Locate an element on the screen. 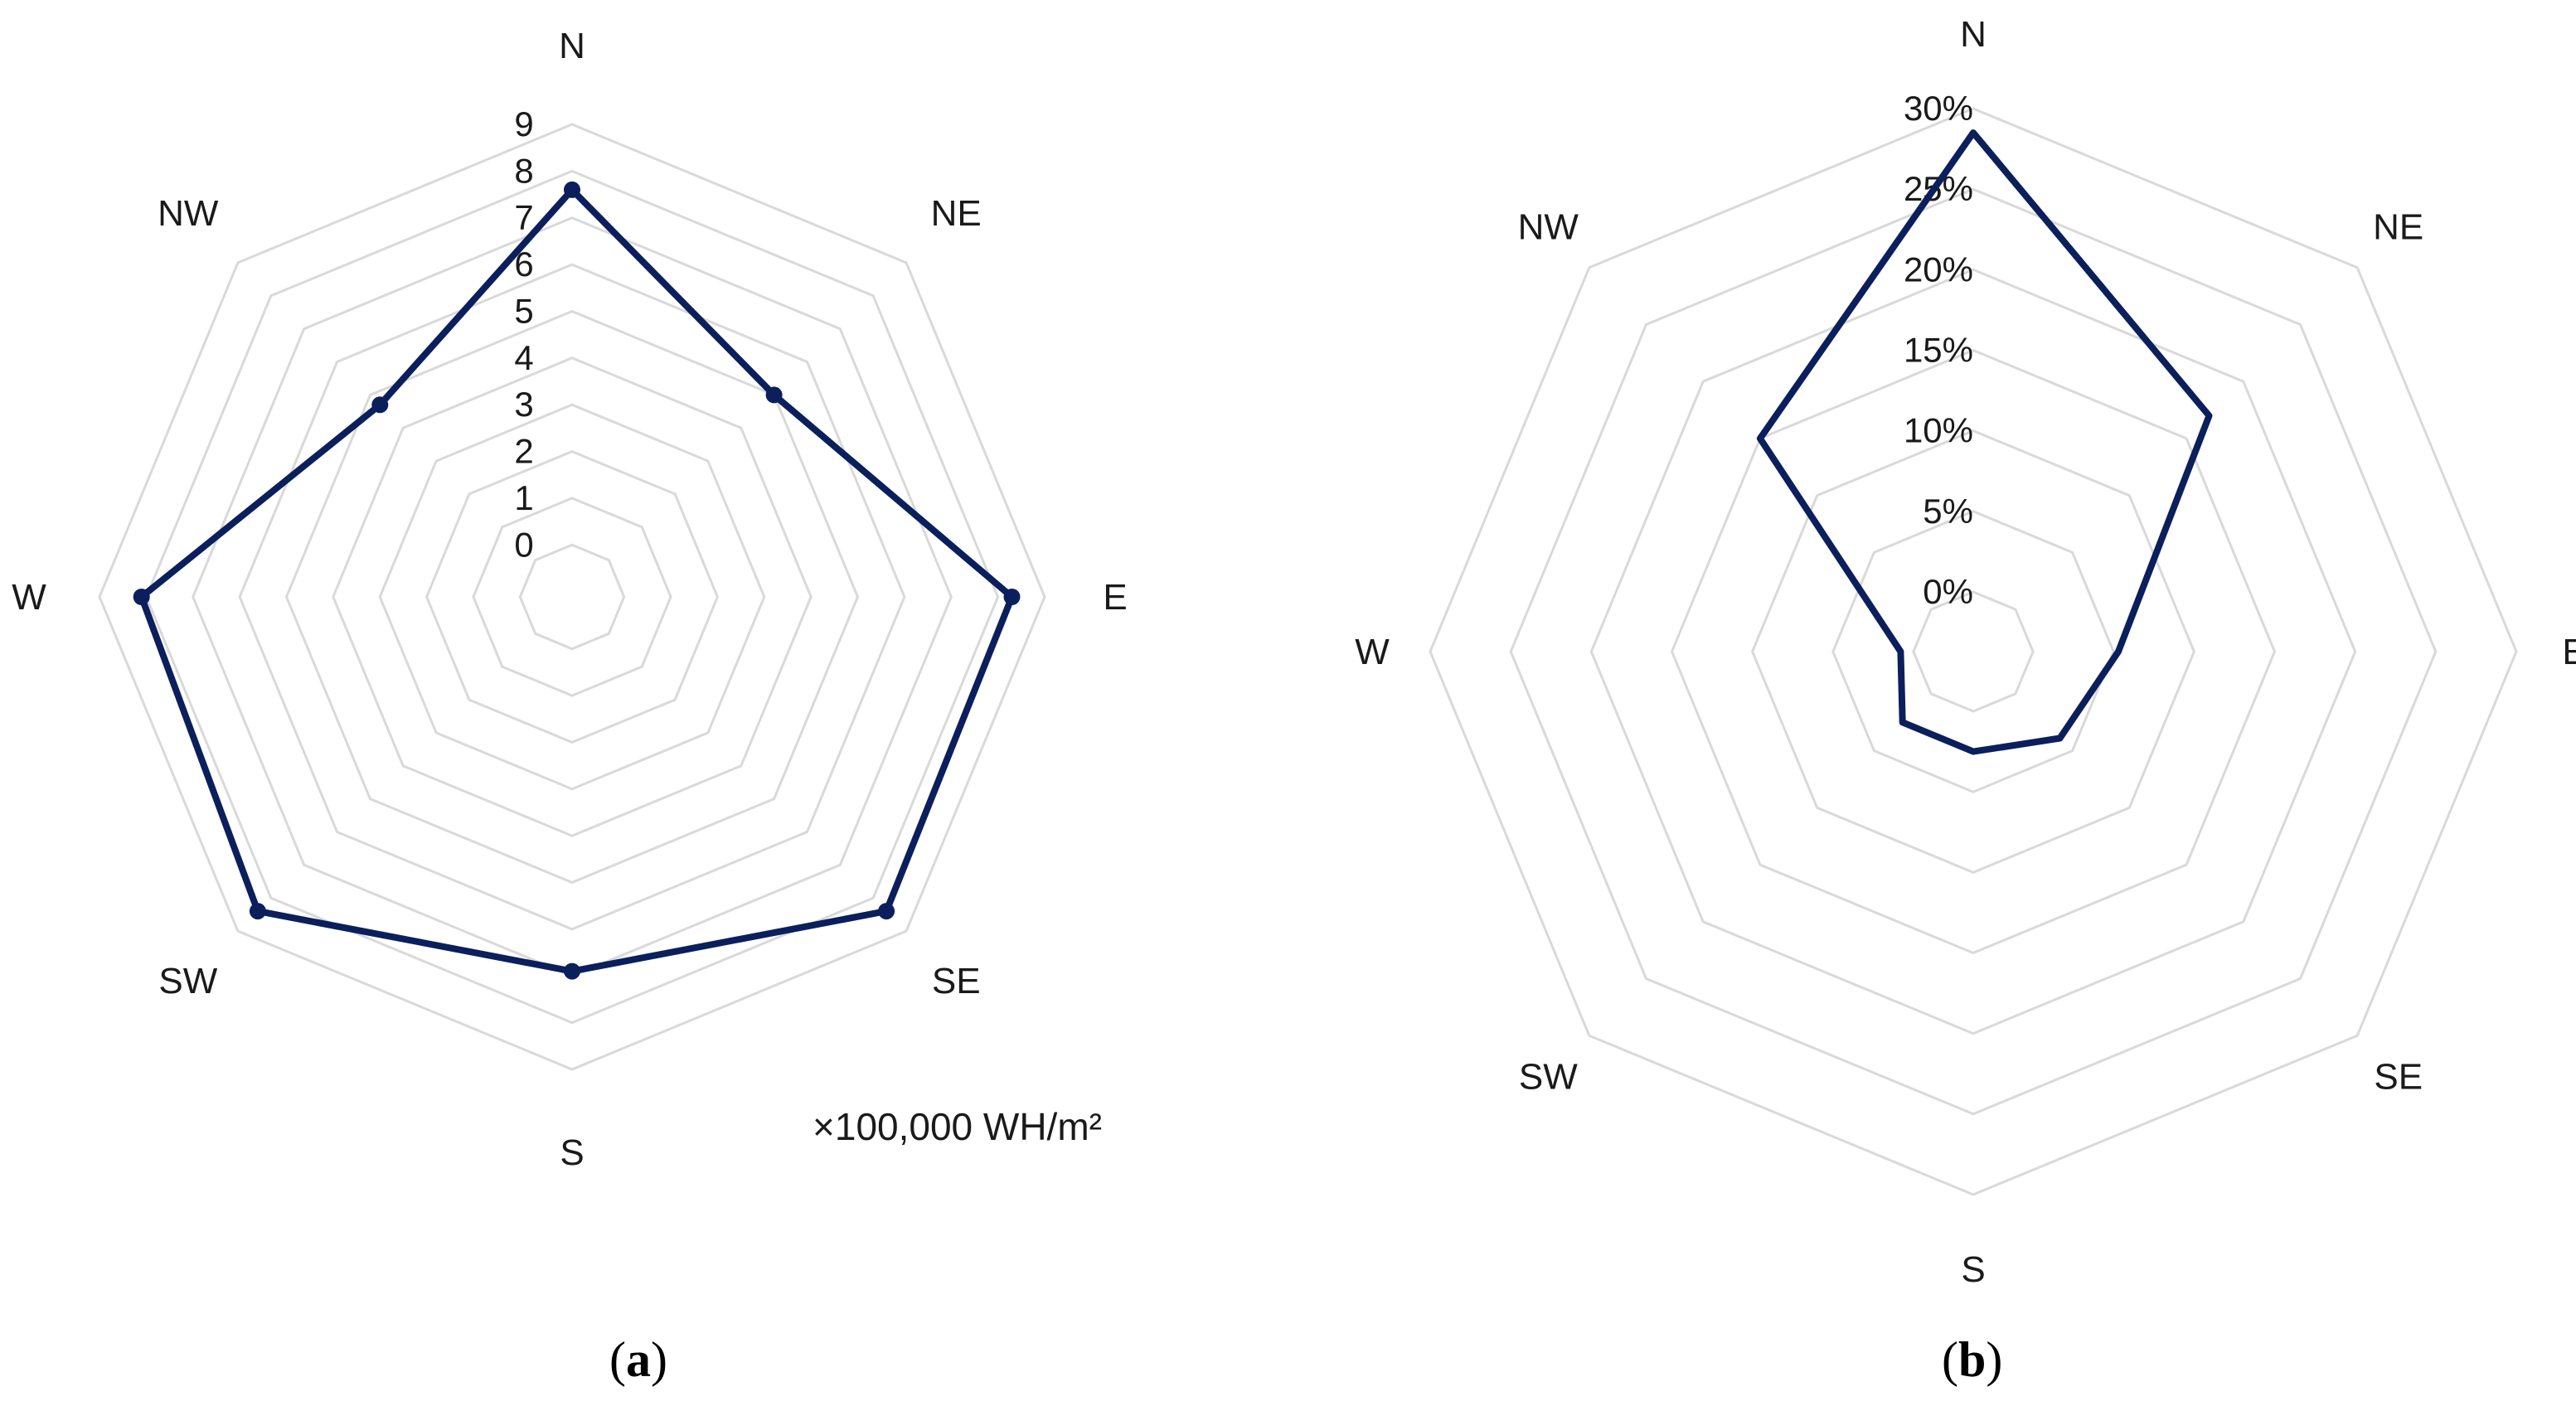 The width and height of the screenshot is (2576, 1406). panel-caption-a: (a) is located at coordinates (638, 1359).